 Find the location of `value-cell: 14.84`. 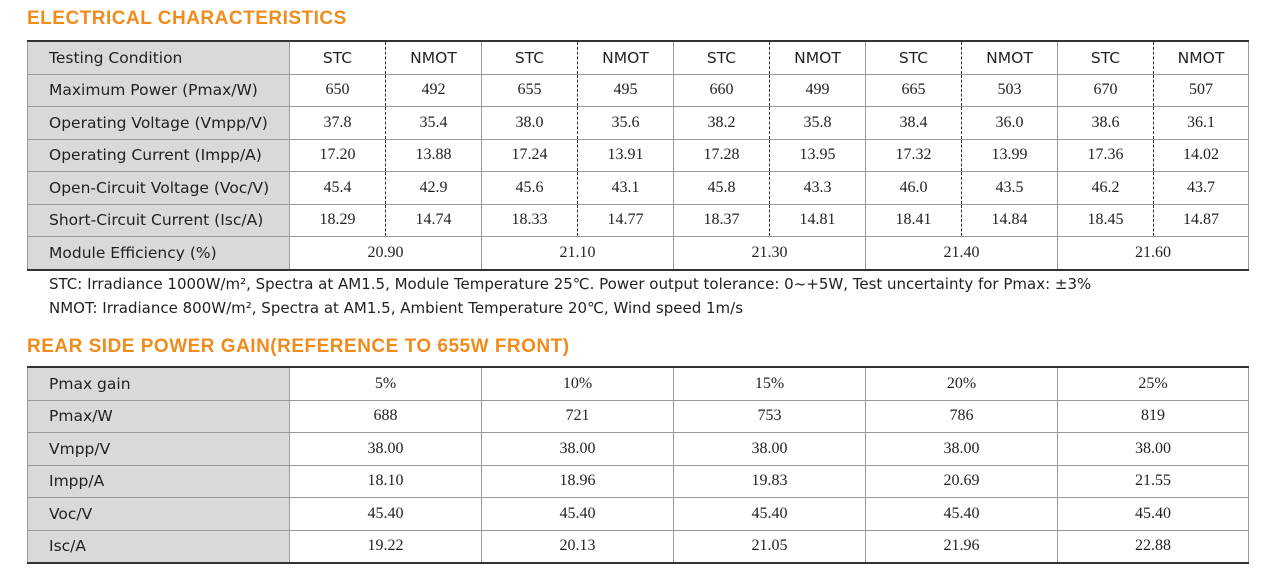

value-cell: 14.84 is located at coordinates (1009, 220).